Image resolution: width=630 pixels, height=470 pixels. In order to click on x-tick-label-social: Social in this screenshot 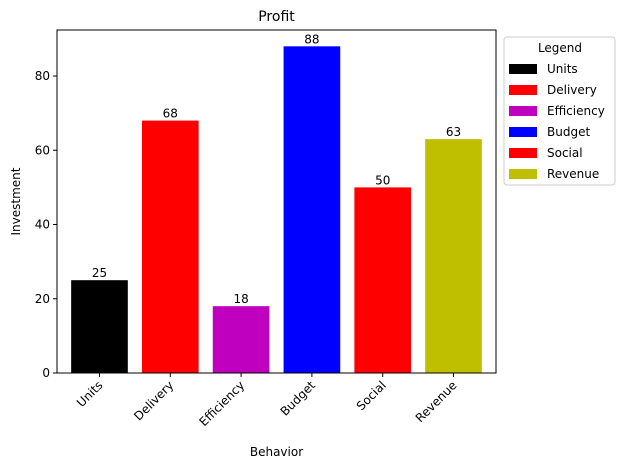, I will do `click(371, 395)`.